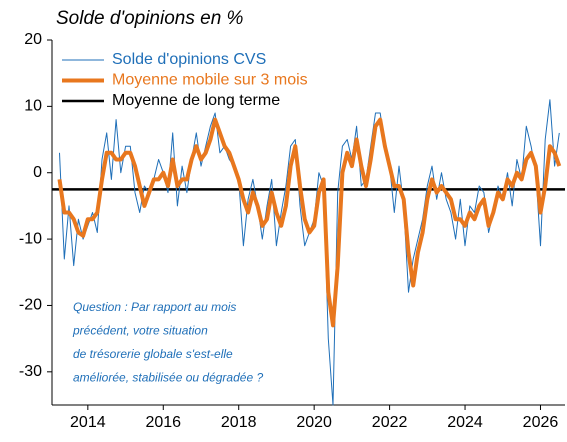  What do you see at coordinates (465, 422) in the screenshot?
I see `x-tick-label: 2024` at bounding box center [465, 422].